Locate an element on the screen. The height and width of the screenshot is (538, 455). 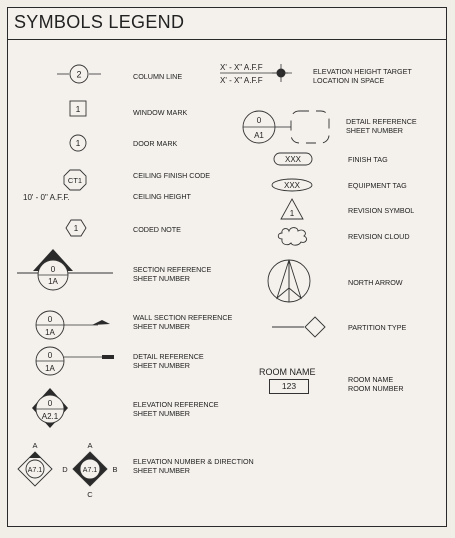
door-mark-number: 1 is located at coordinates (78, 143).